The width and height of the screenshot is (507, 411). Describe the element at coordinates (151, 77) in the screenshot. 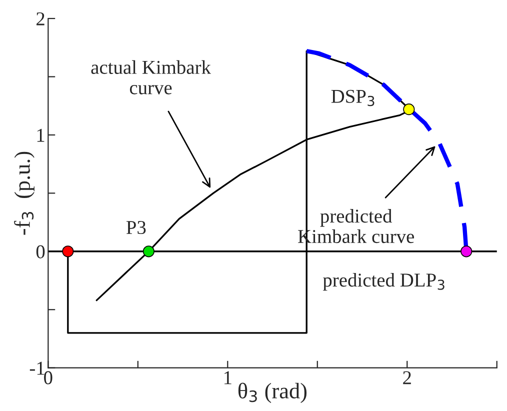

I see `annotation: actual Kimbark curve` at that location.